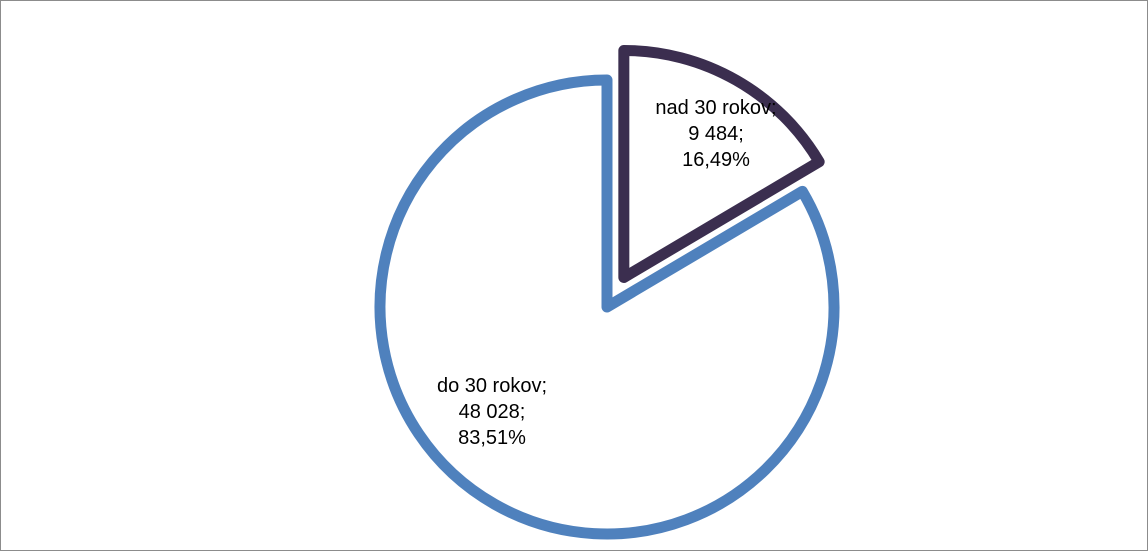 The image size is (1148, 552). Describe the element at coordinates (716, 160) in the screenshot. I see `slice-label-line: 16,49%` at that location.